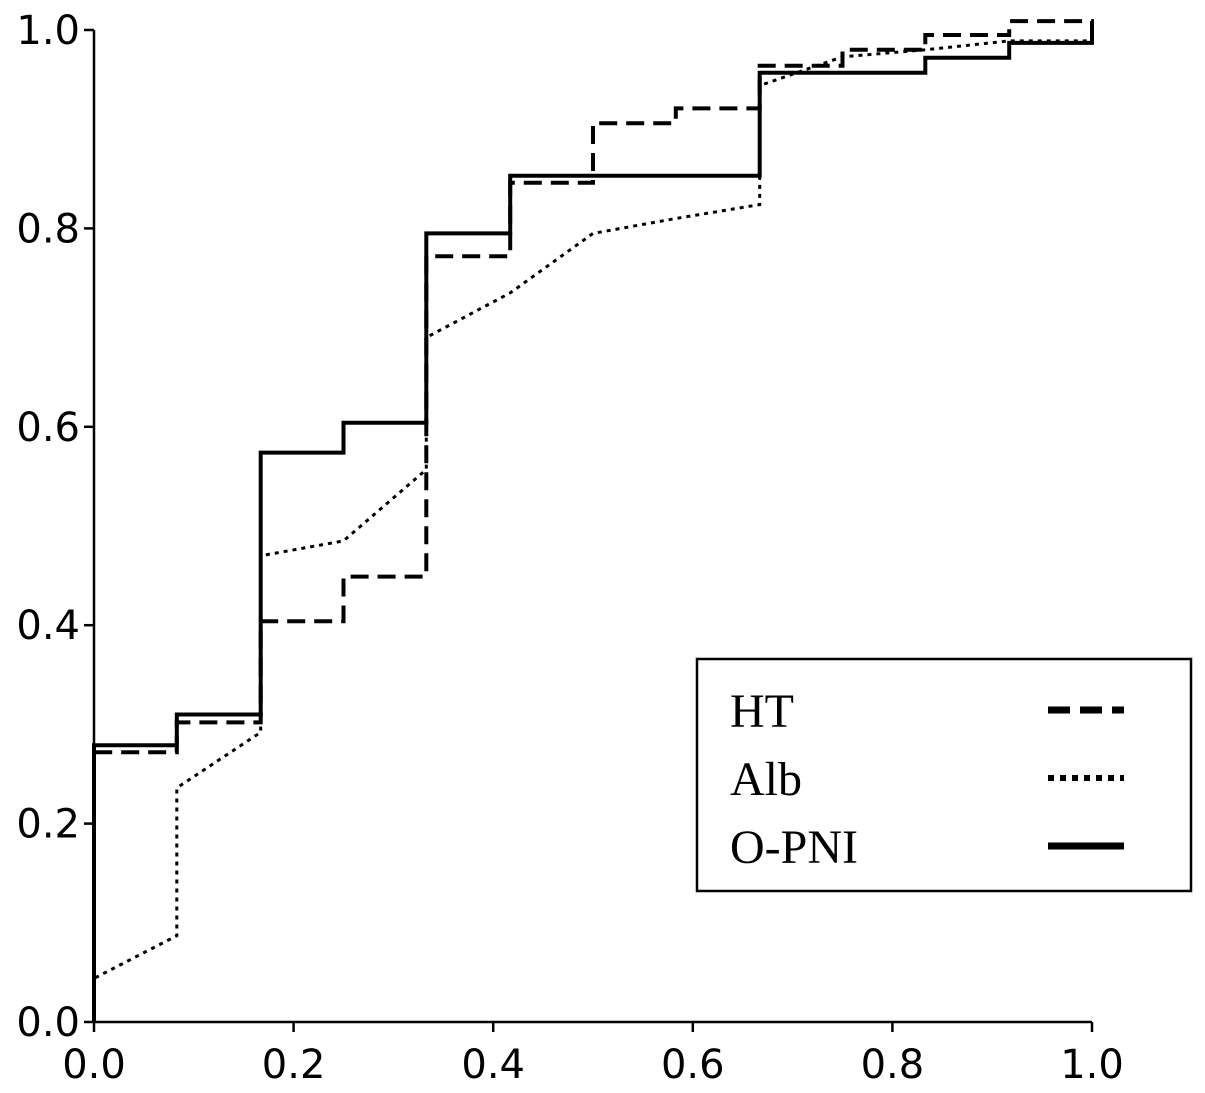  I want to click on y-tick-label: 0.2, so click(48, 825).